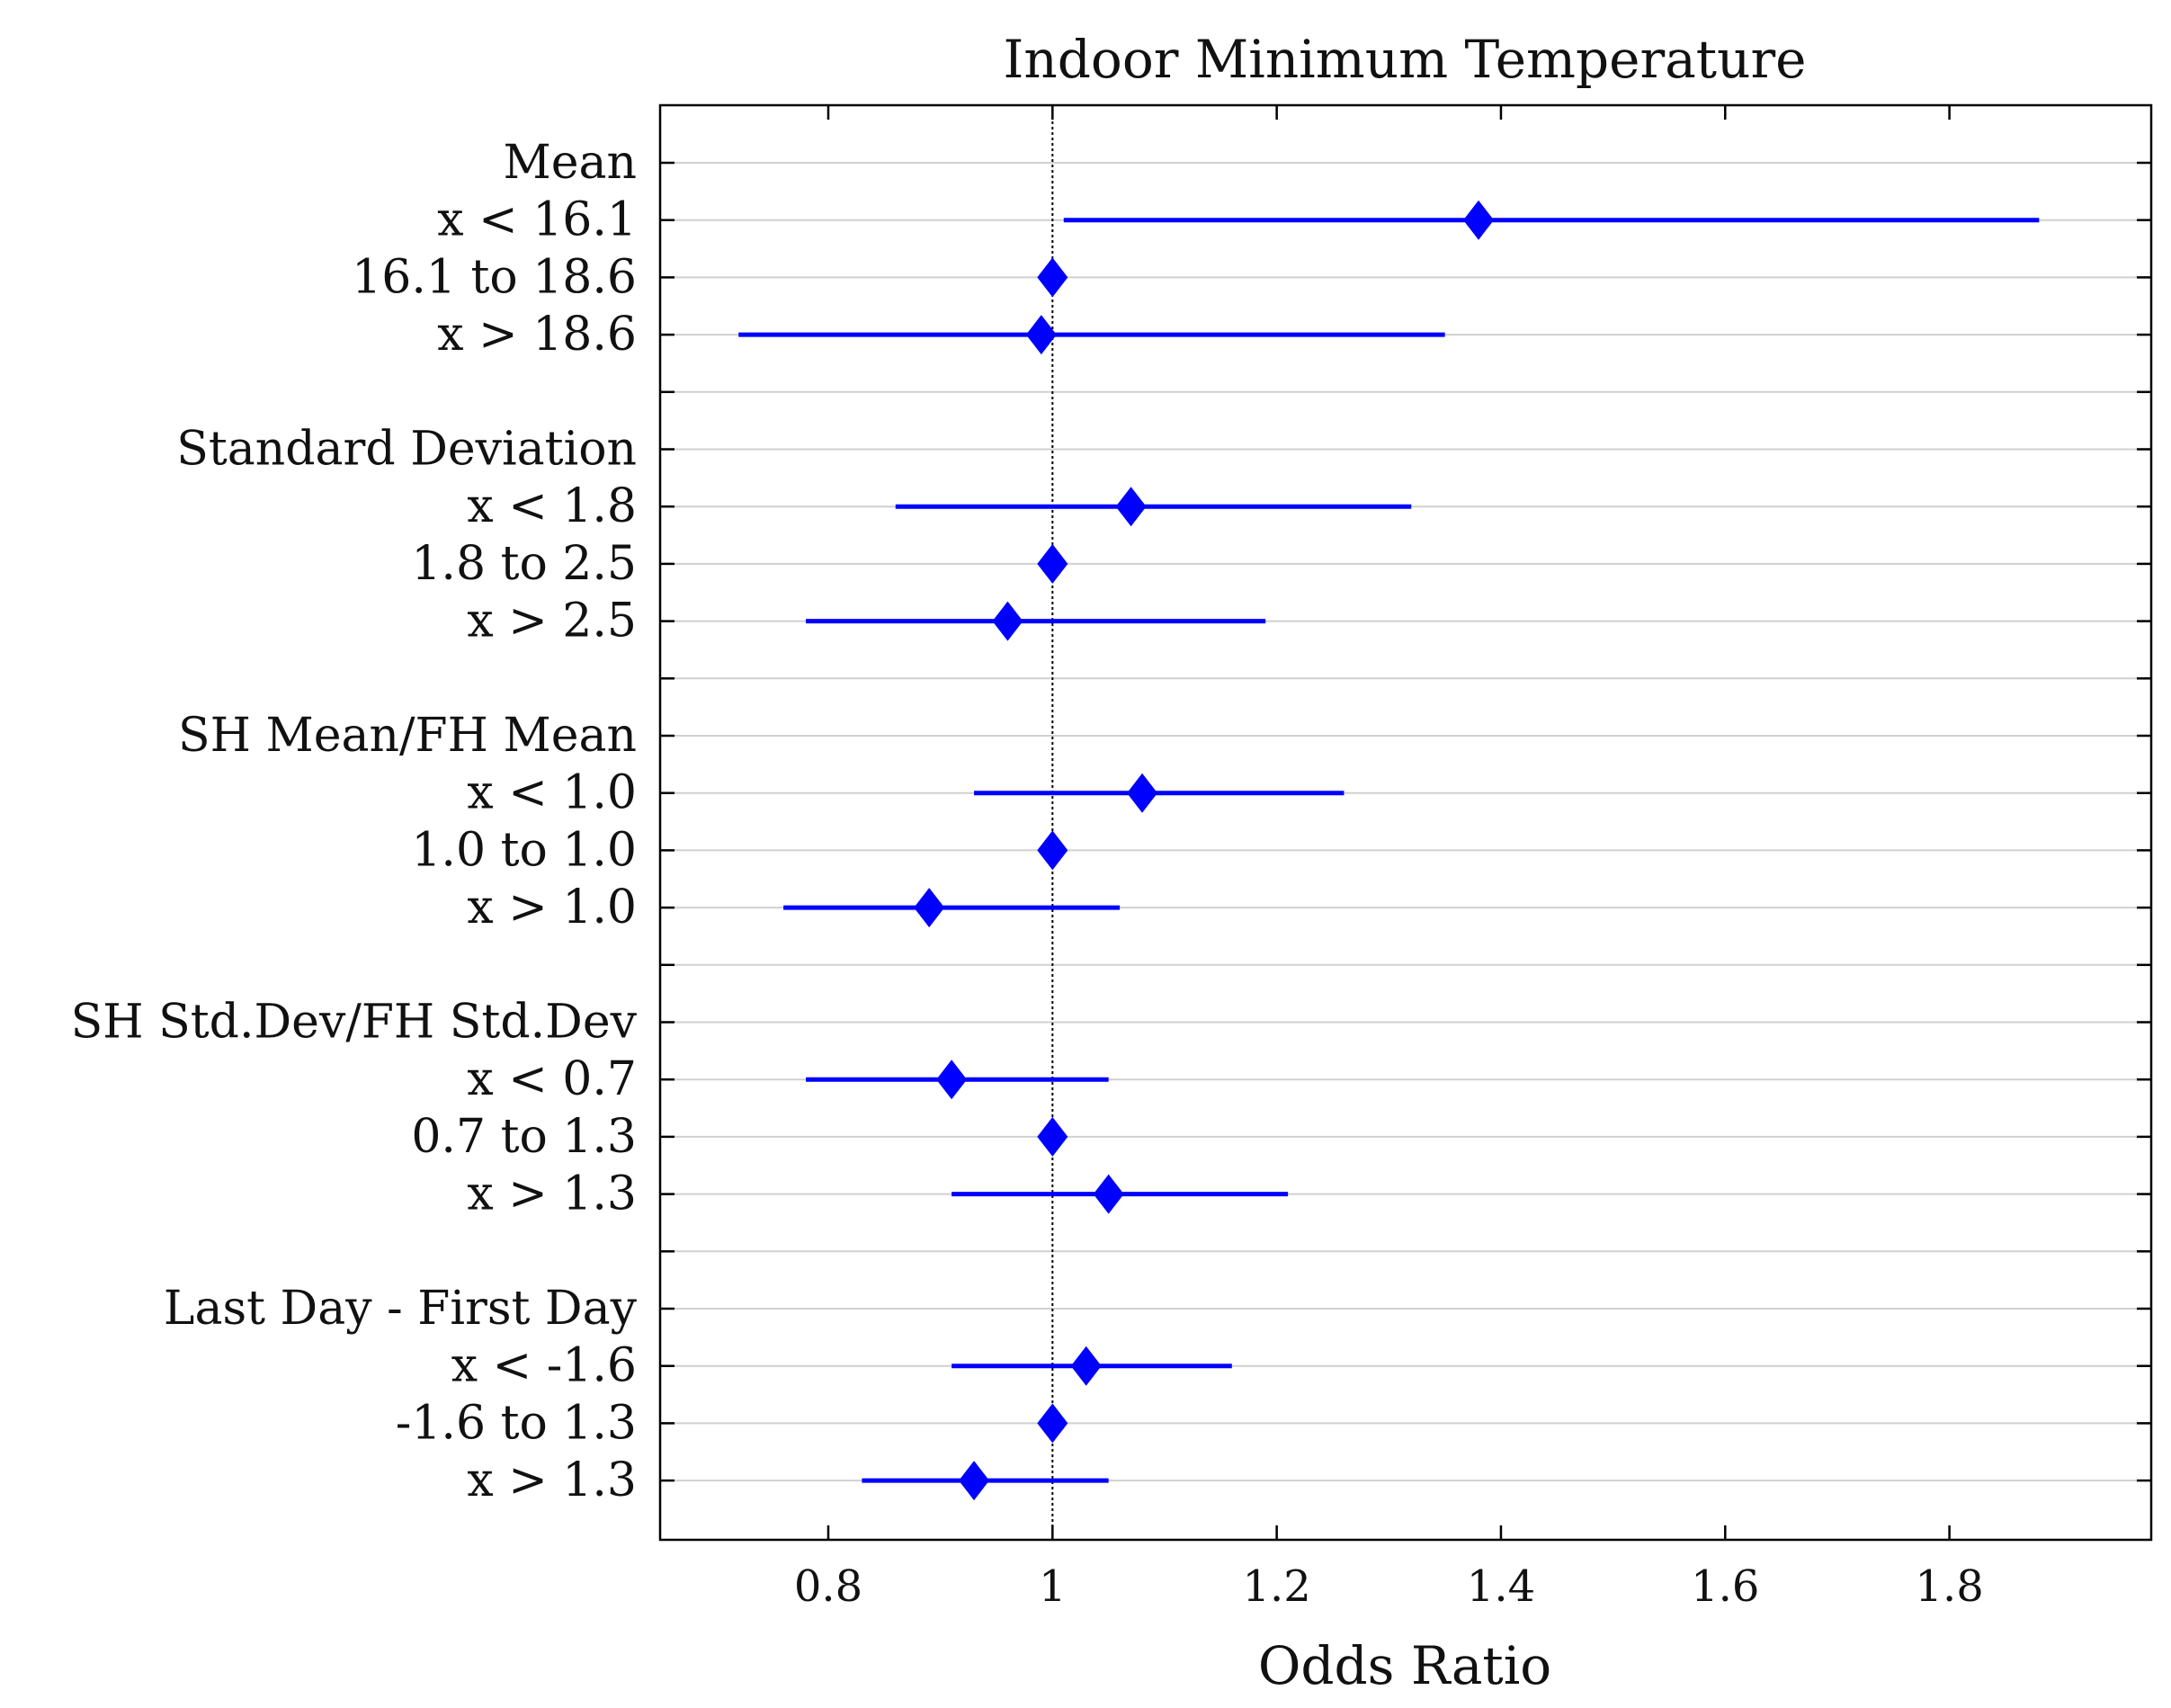 This screenshot has height=1708, width=2171. I want to click on group-header-label: Standard Deviation, so click(406, 450).